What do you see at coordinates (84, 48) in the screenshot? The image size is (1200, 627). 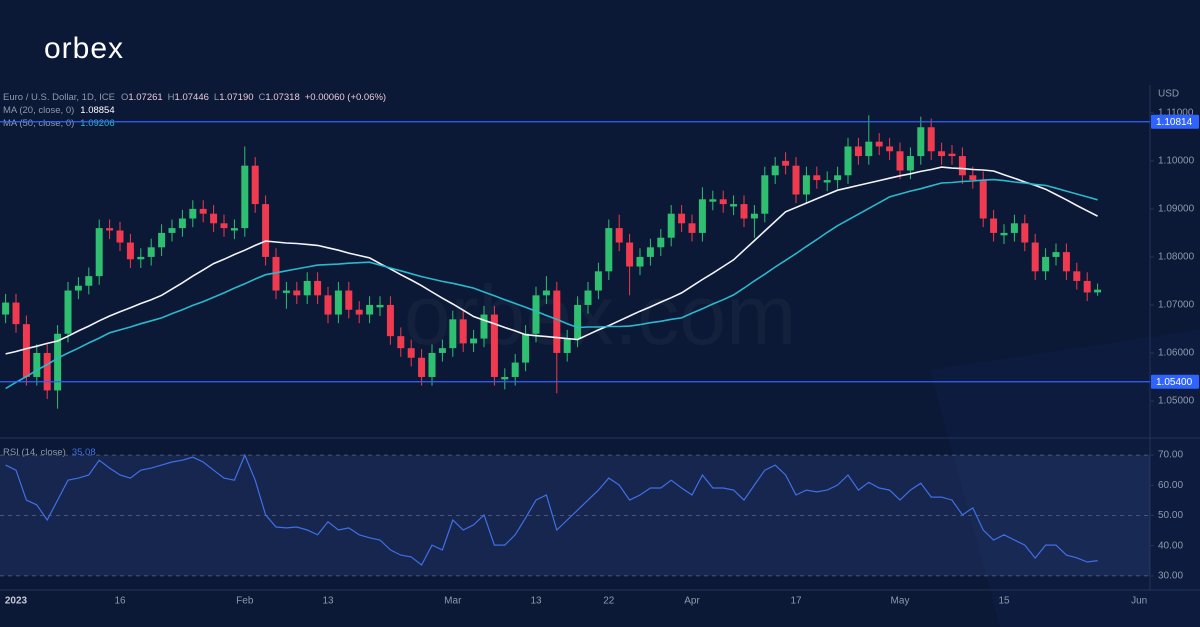 I see `logo: orbex` at bounding box center [84, 48].